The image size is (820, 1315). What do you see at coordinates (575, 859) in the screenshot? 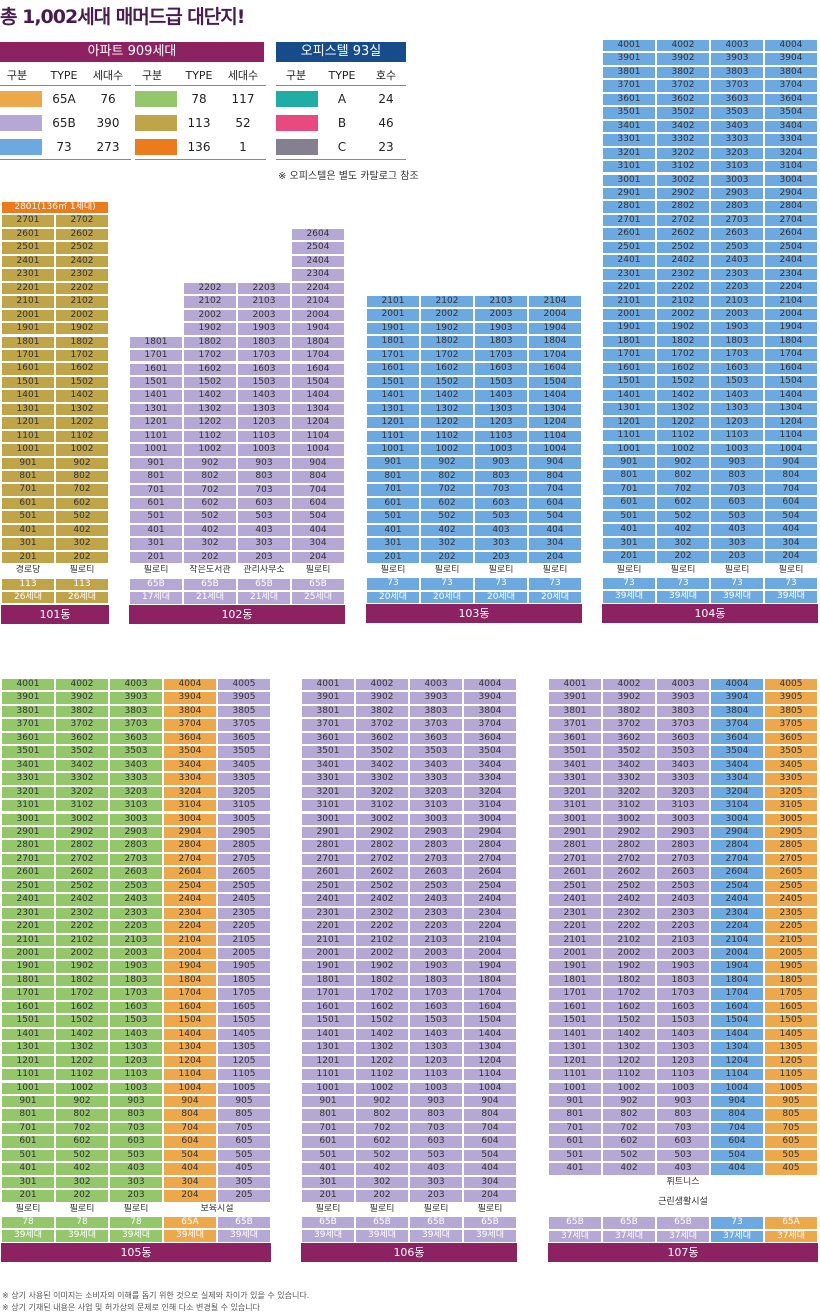
I see `unit-cell: 2701` at bounding box center [575, 859].